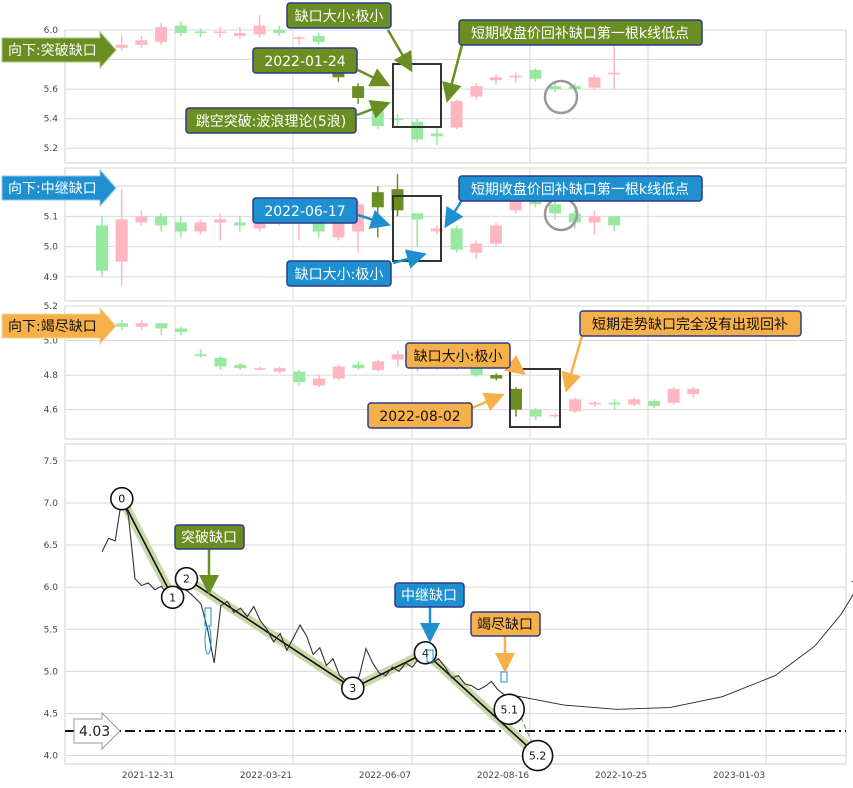 This screenshot has height=788, width=853. I want to click on main-continuation-label: 中继缺口, so click(429, 596).